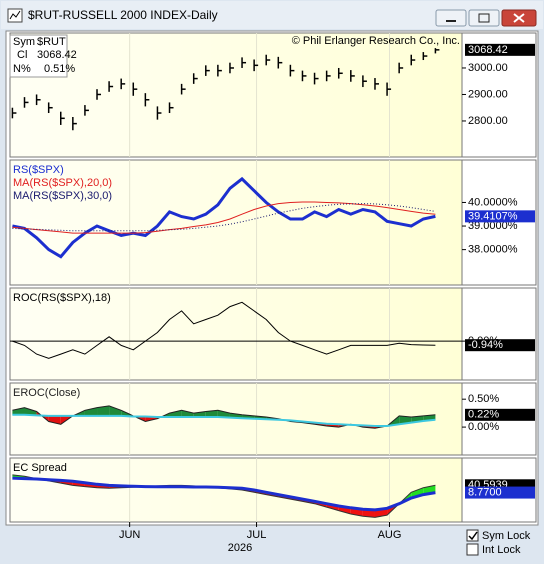 This screenshot has height=569, width=544. What do you see at coordinates (257, 535) in the screenshot?
I see `x-tick-label: JUL` at bounding box center [257, 535].